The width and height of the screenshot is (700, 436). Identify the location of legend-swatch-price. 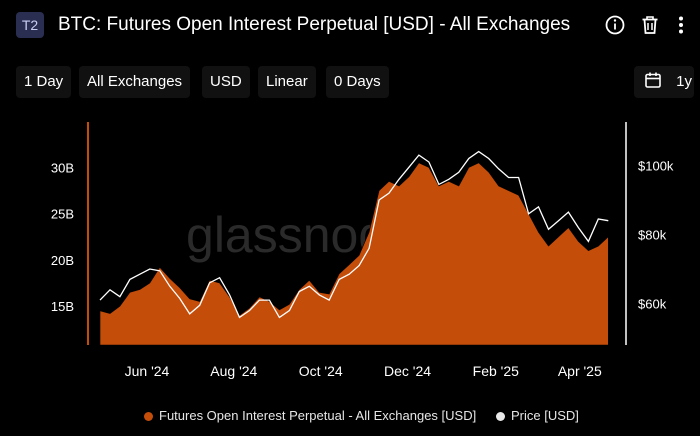
(500, 416).